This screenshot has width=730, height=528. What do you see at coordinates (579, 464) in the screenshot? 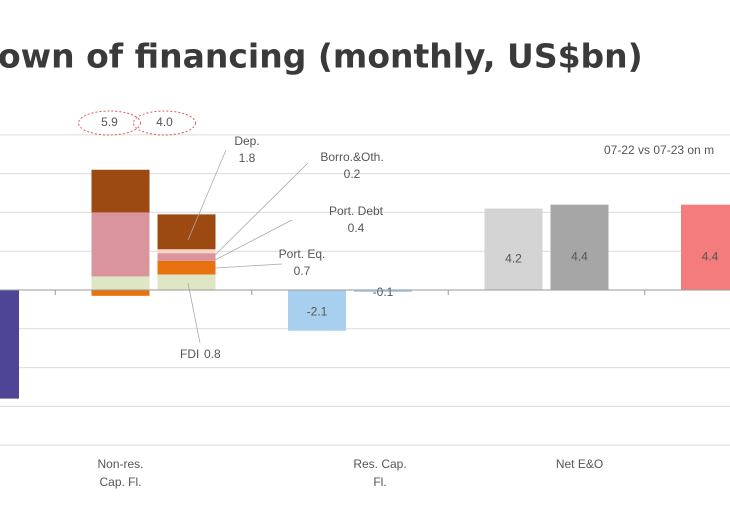
I see `x-tick-label: Net E&O` at bounding box center [579, 464].